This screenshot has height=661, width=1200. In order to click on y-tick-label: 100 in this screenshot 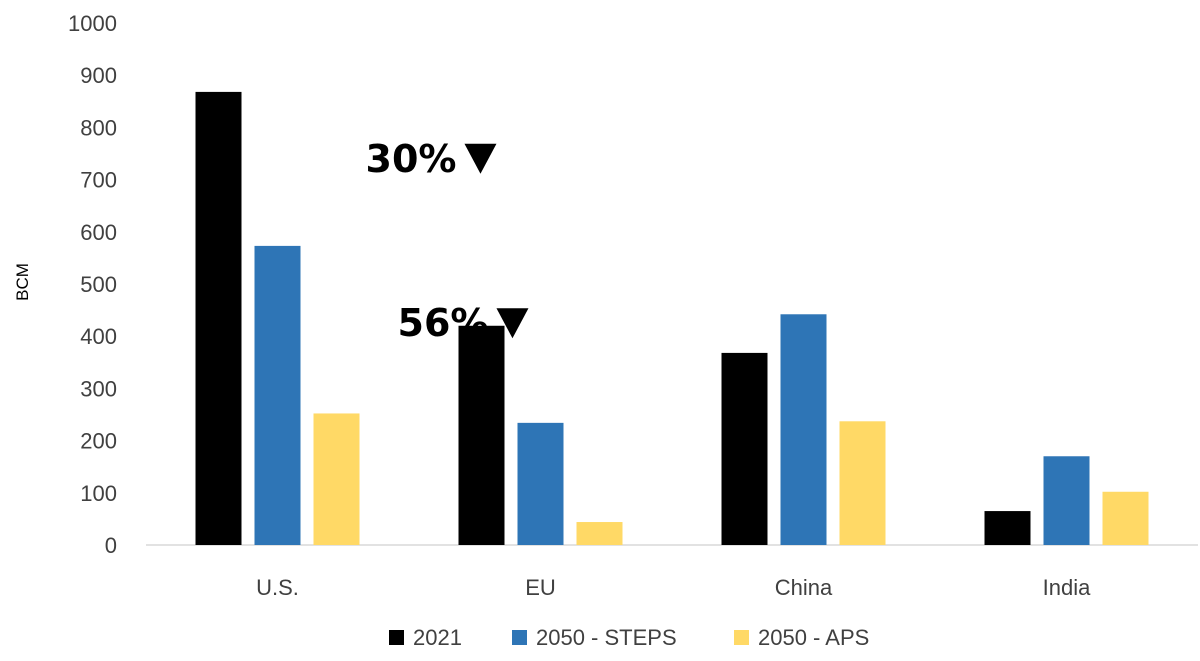, I will do `click(98, 493)`.